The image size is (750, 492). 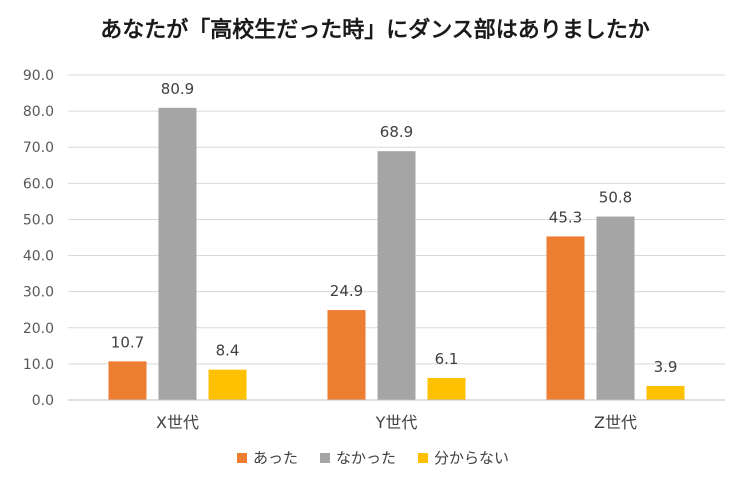 What do you see at coordinates (177, 89) in the screenshot?
I see `data-label: 80.9` at bounding box center [177, 89].